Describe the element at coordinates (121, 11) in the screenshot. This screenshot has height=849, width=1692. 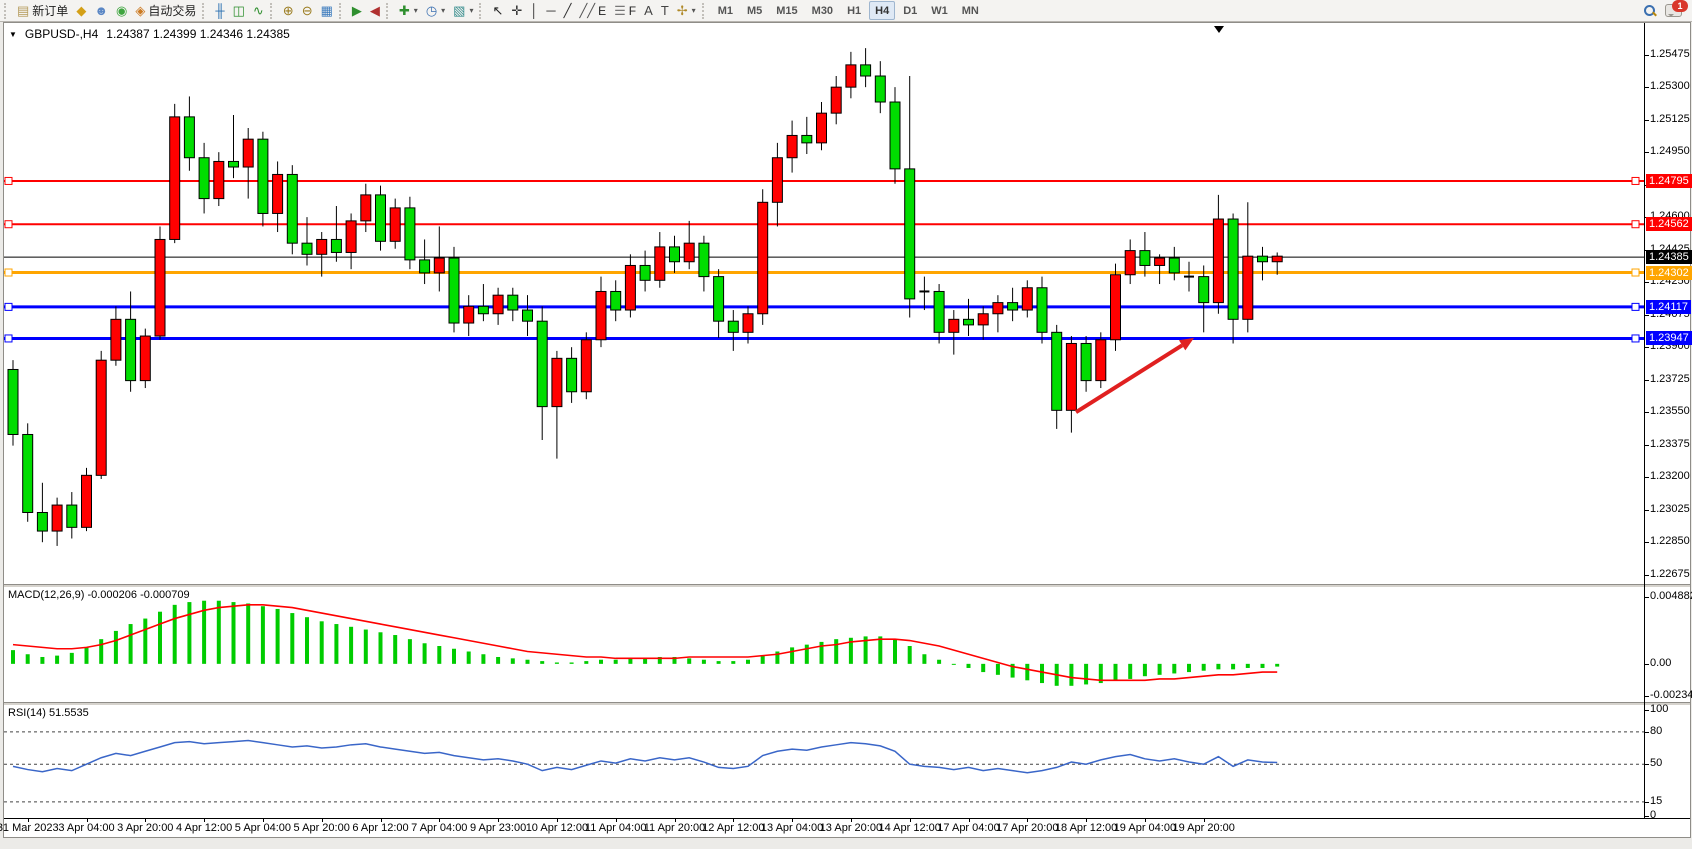
I see `signals-button: ◉` at that location.